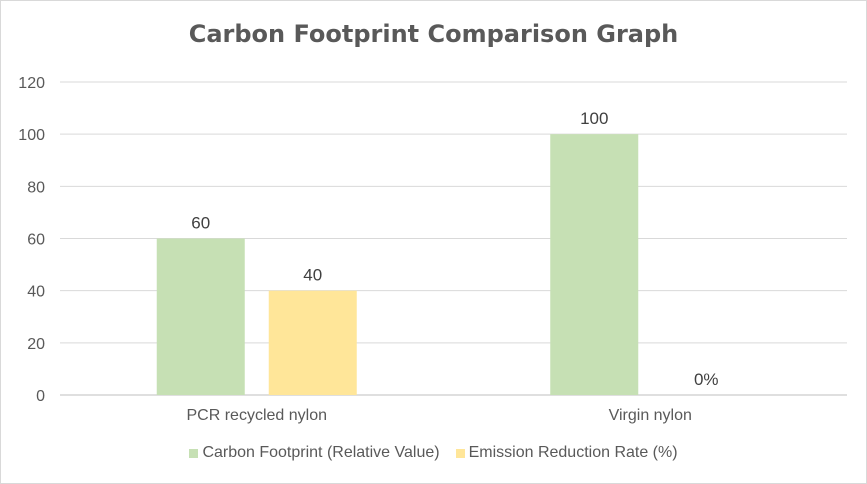 This screenshot has height=484, width=867. What do you see at coordinates (36, 187) in the screenshot?
I see `y-tick-label: 80` at bounding box center [36, 187].